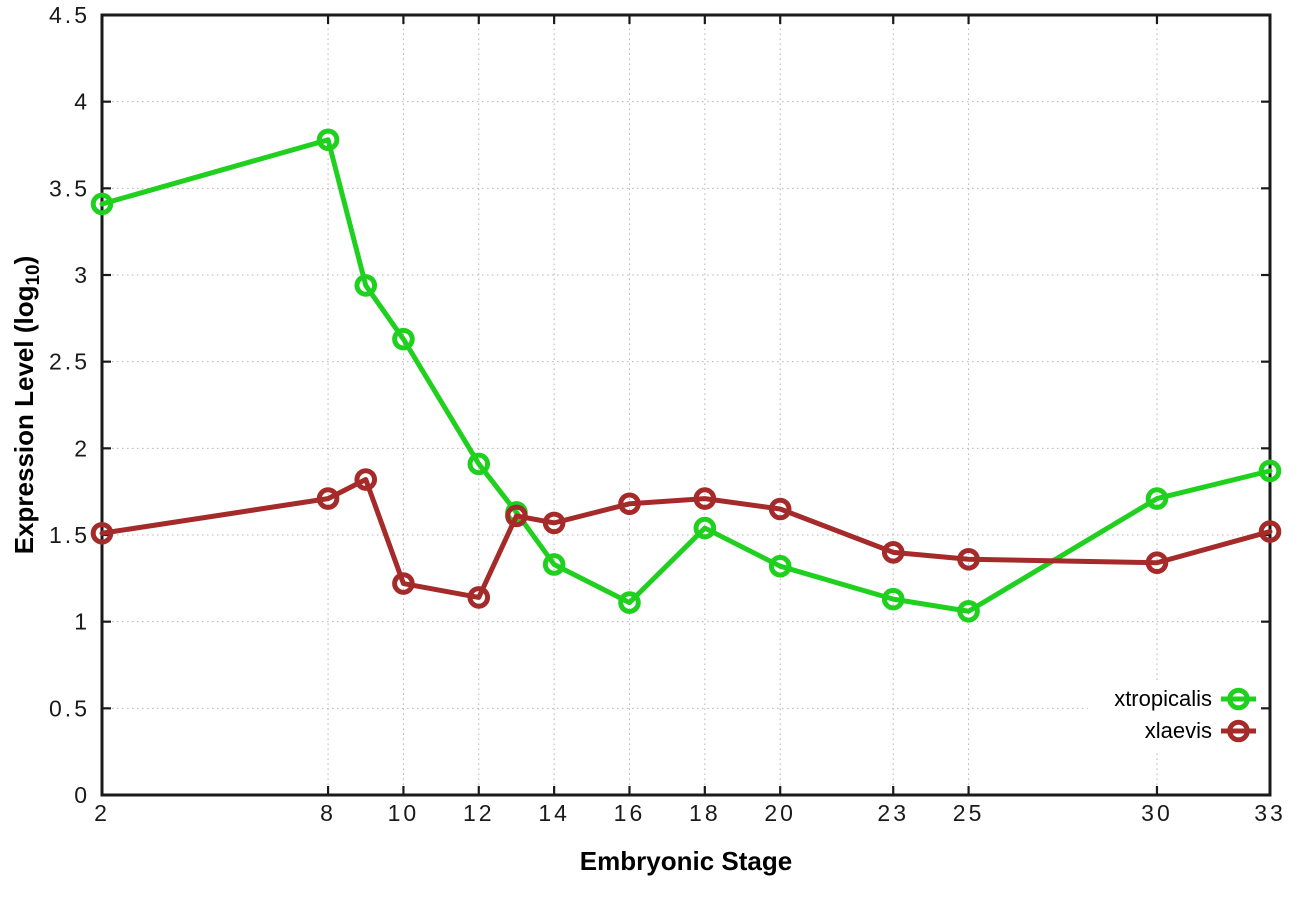 The width and height of the screenshot is (1296, 907). What do you see at coordinates (1270, 813) in the screenshot?
I see `svg-text: 33` at bounding box center [1270, 813].